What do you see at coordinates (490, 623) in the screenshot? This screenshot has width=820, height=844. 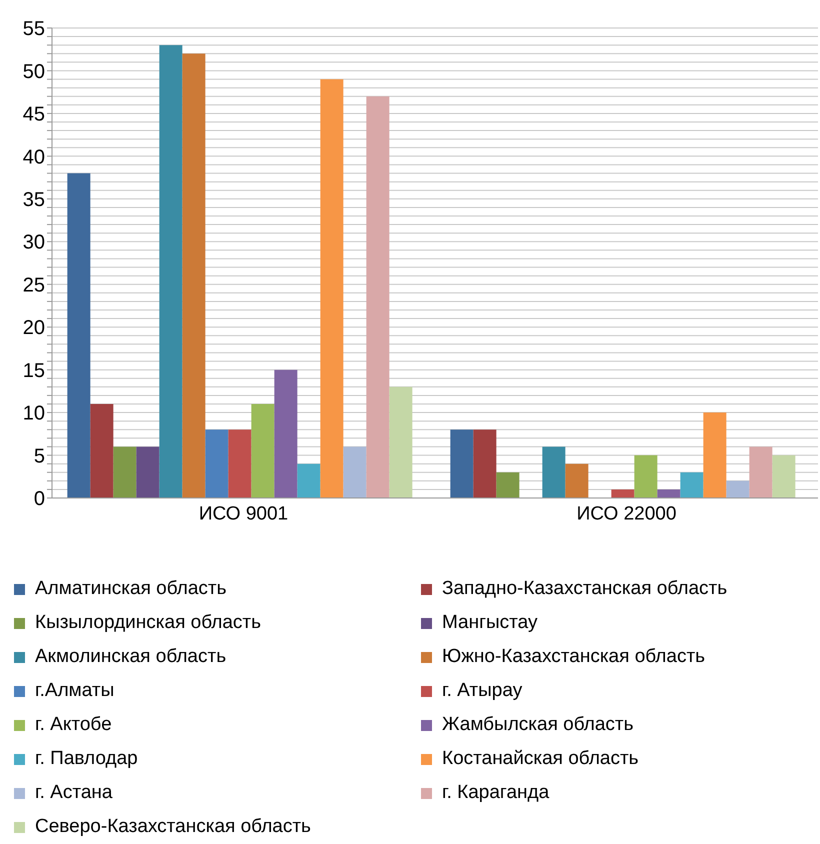 I see `legend-label: Мангыстау` at bounding box center [490, 623].